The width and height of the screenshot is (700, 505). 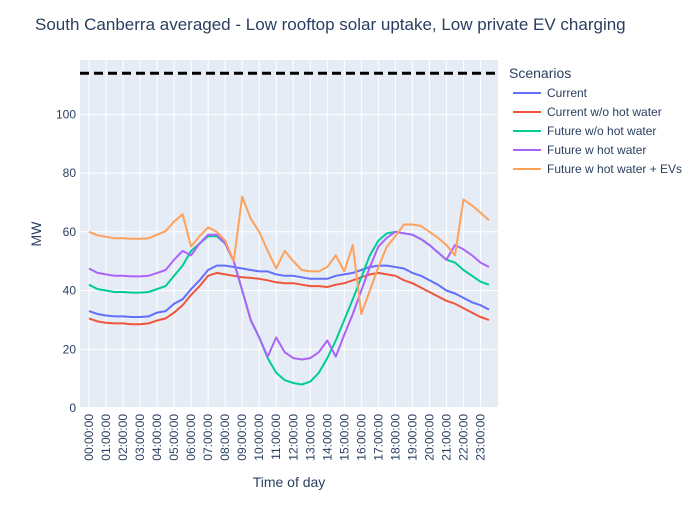 I want to click on x-tick-label: 17:00:00, so click(x=378, y=437).